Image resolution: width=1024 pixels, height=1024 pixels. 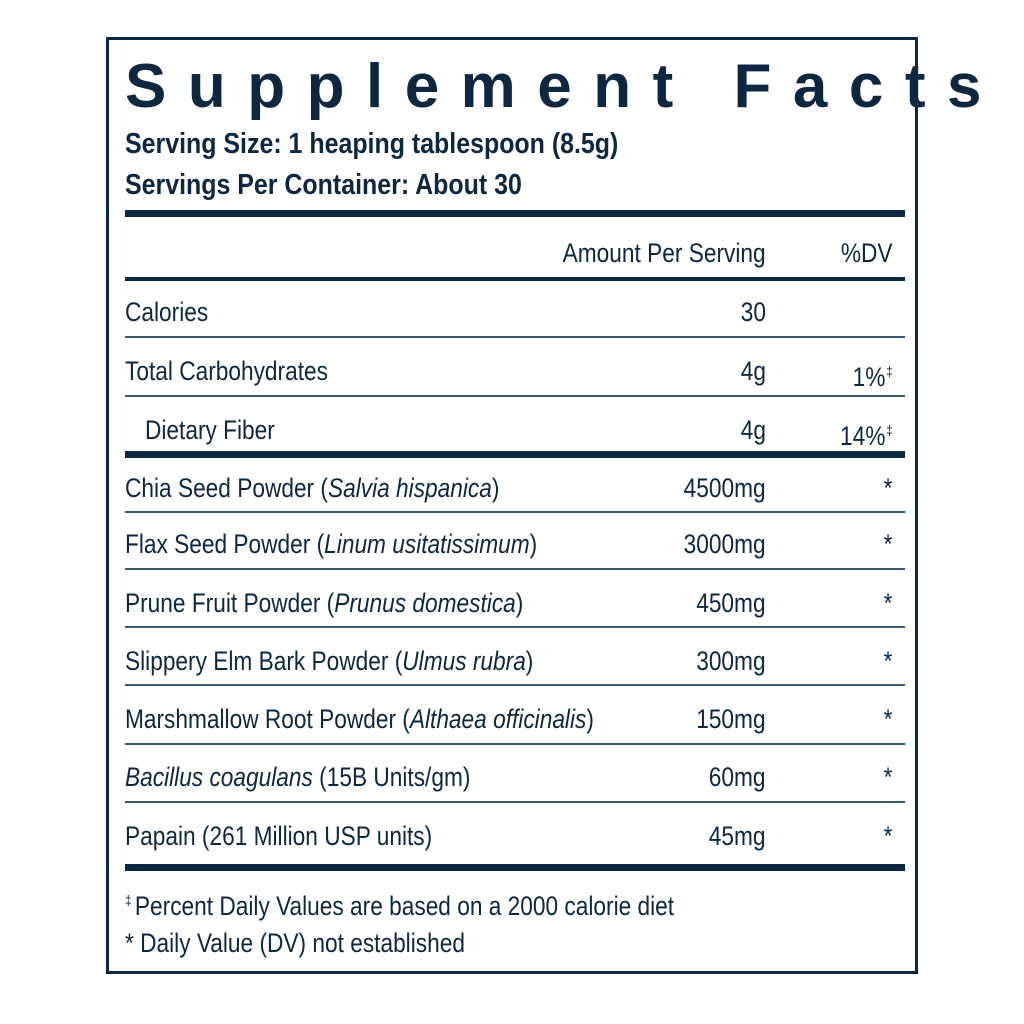 I want to click on nutrient-amount: 30, so click(x=753, y=312).